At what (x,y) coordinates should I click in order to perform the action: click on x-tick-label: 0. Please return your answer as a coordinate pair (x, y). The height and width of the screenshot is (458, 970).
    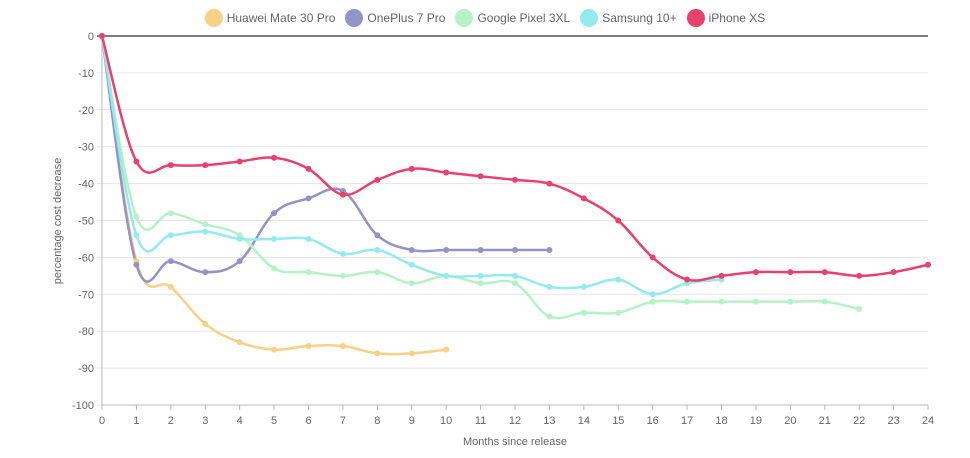
    Looking at the image, I should click on (102, 421).